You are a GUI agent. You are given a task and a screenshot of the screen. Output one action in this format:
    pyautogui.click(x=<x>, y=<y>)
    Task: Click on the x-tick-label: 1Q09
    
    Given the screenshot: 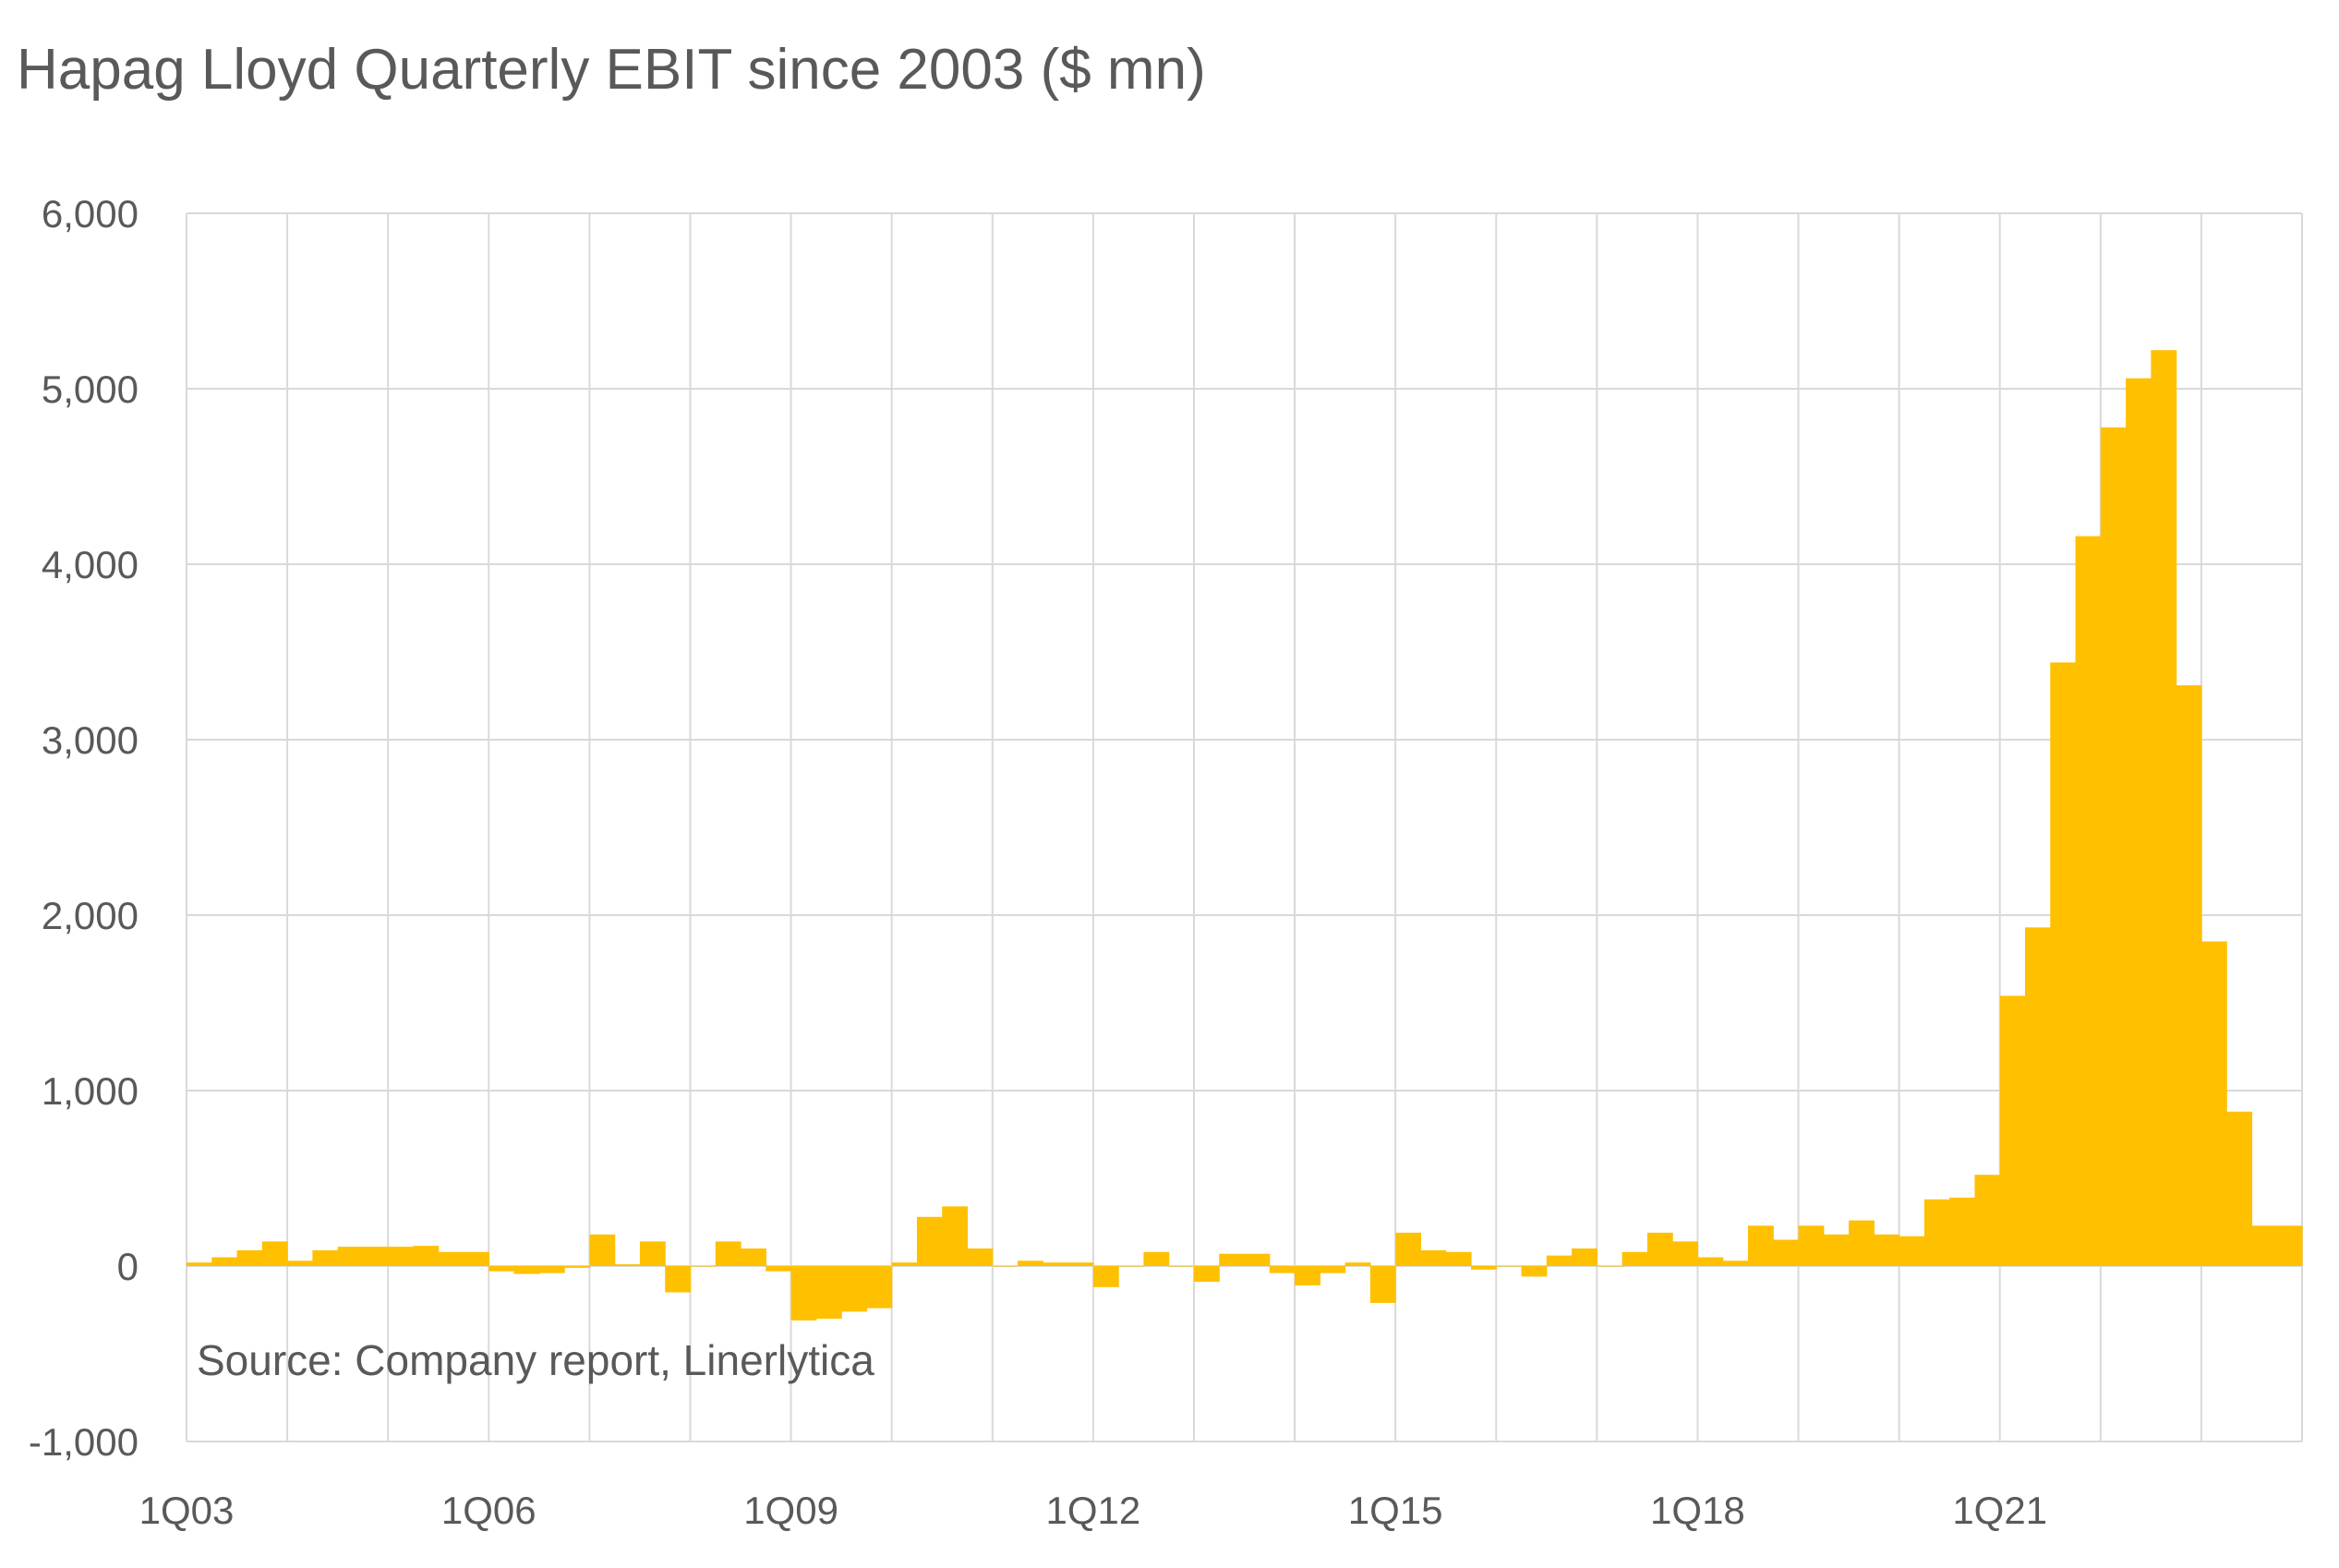 What is the action you would take?
    pyautogui.click(x=791, y=1510)
    